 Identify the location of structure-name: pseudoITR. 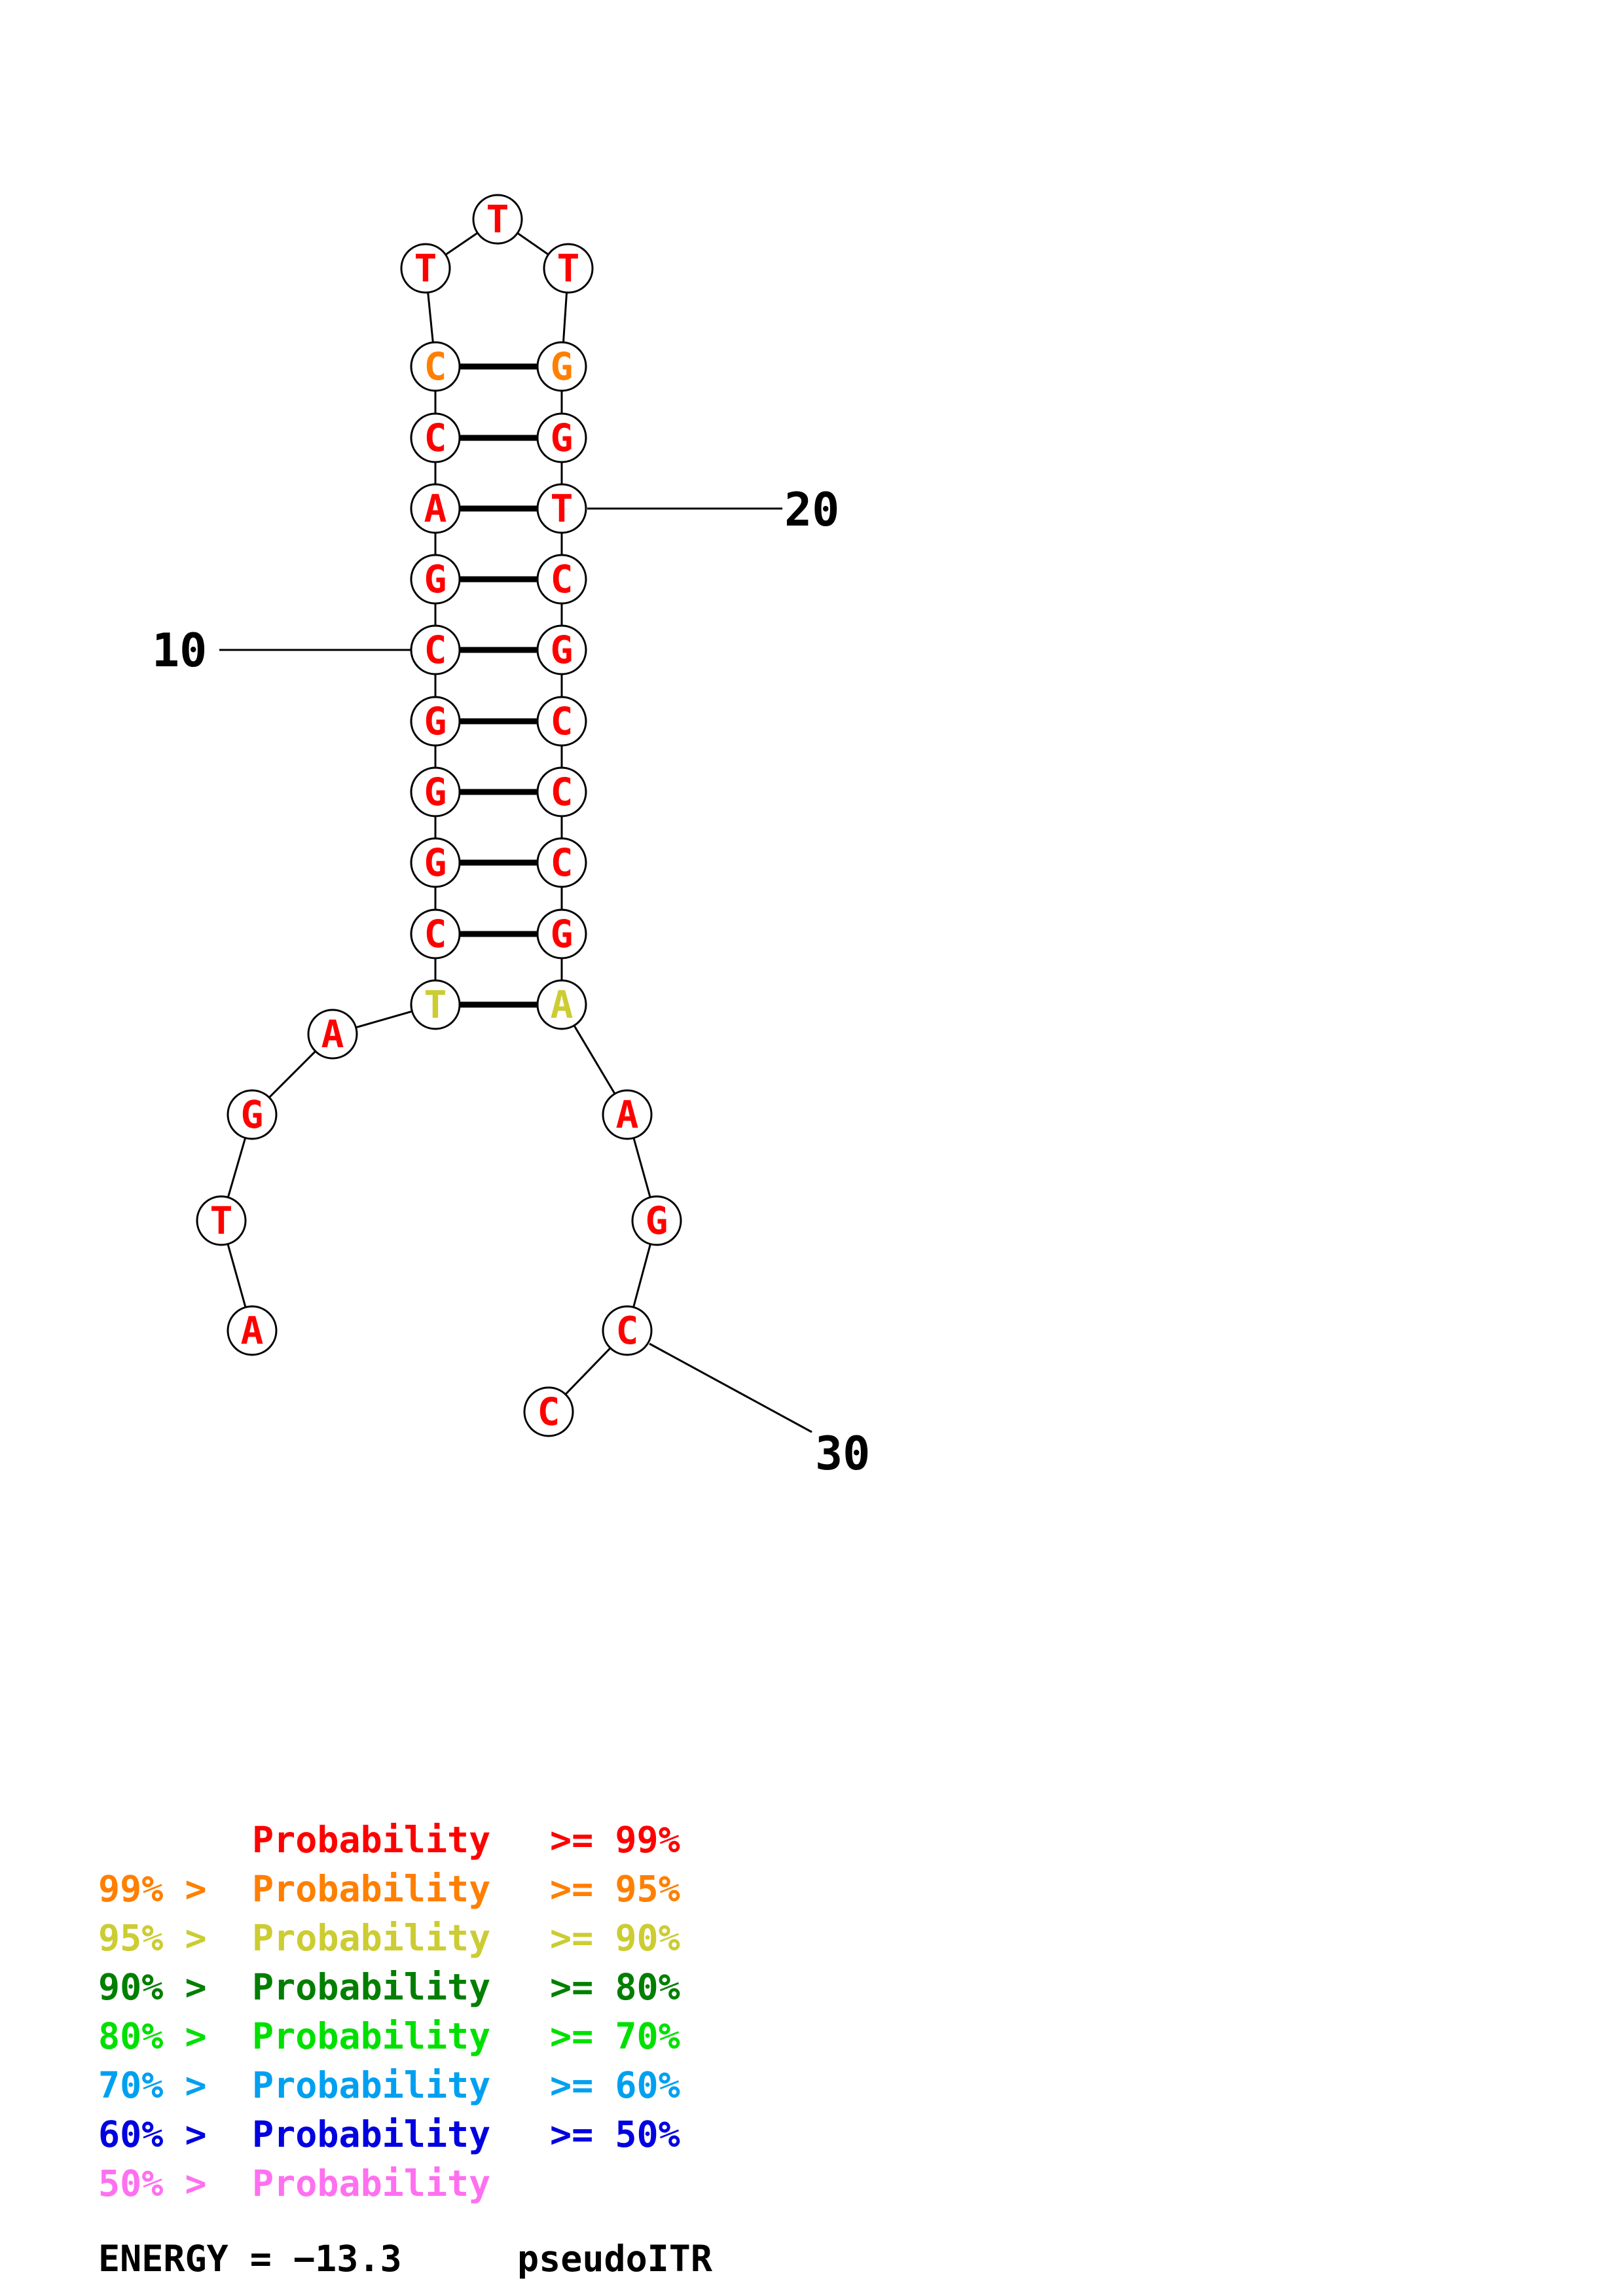
(615, 2259).